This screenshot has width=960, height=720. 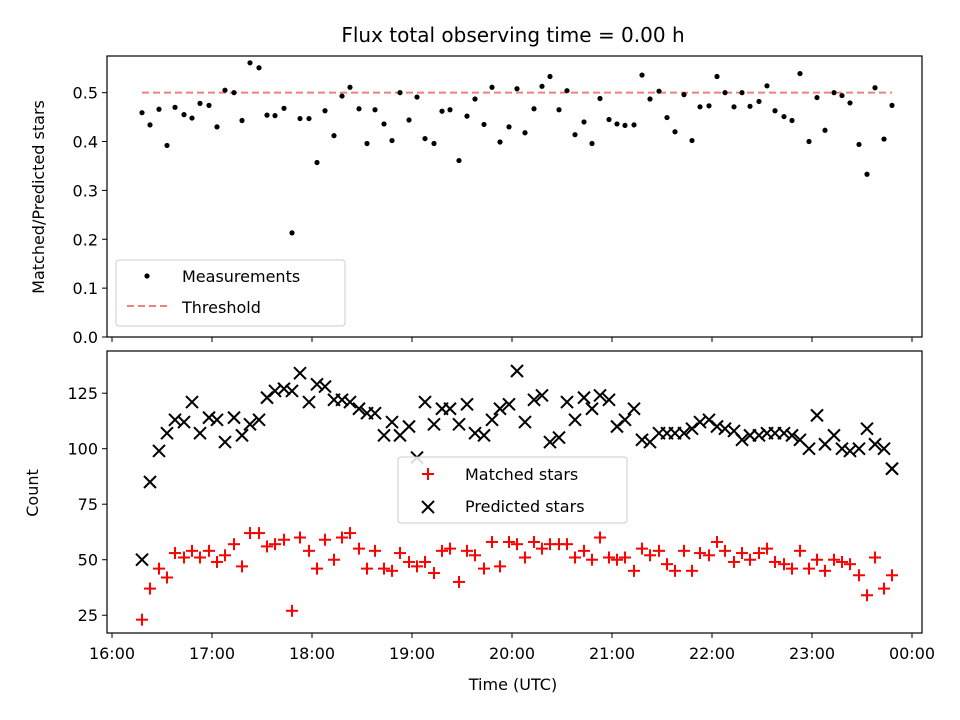 I want to click on ratio-legend: Measurements Threshold, so click(x=230, y=293).